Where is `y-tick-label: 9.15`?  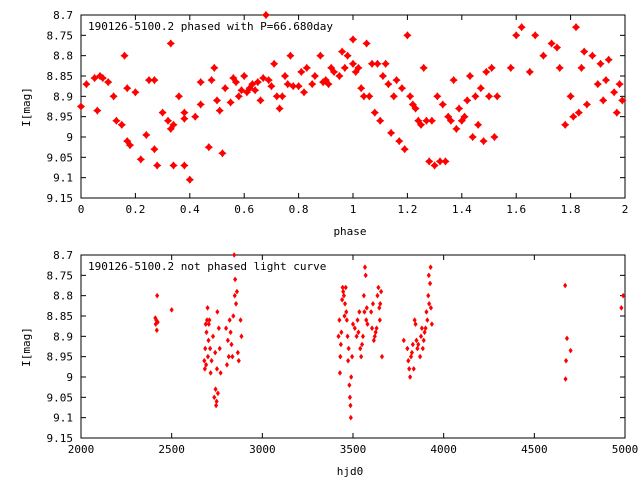 y-tick-label: 9.15 is located at coordinates (60, 198).